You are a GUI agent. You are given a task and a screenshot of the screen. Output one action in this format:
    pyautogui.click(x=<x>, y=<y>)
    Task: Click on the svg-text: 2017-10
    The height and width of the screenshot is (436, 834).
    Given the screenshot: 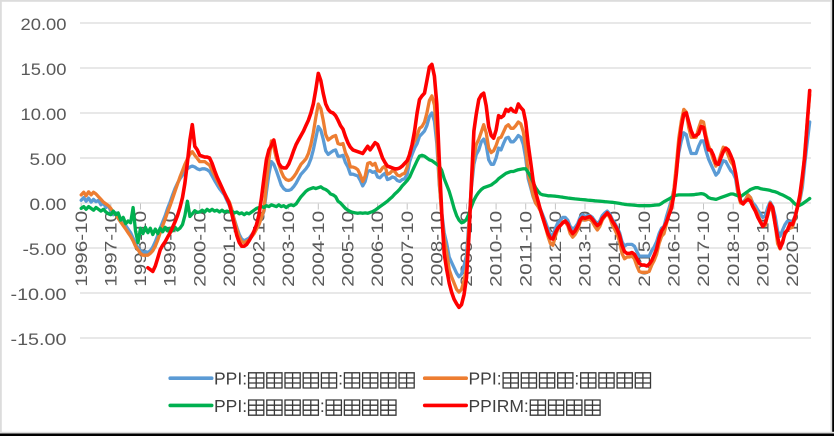 What is the action you would take?
    pyautogui.click(x=703, y=249)
    